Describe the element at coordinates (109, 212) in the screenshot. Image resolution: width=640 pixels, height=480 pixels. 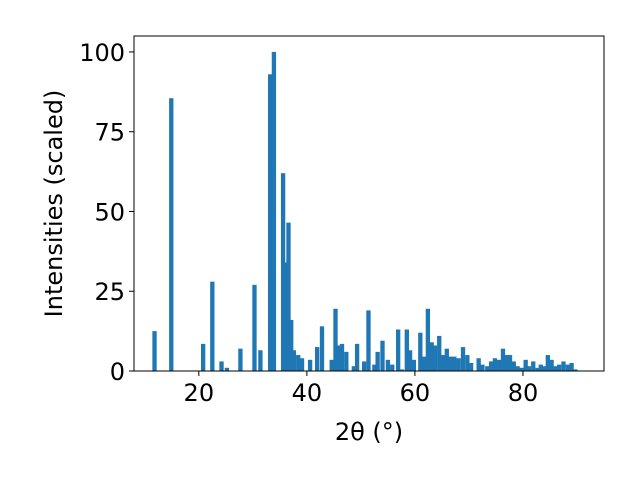
I see `y-tick-label: 50` at that location.